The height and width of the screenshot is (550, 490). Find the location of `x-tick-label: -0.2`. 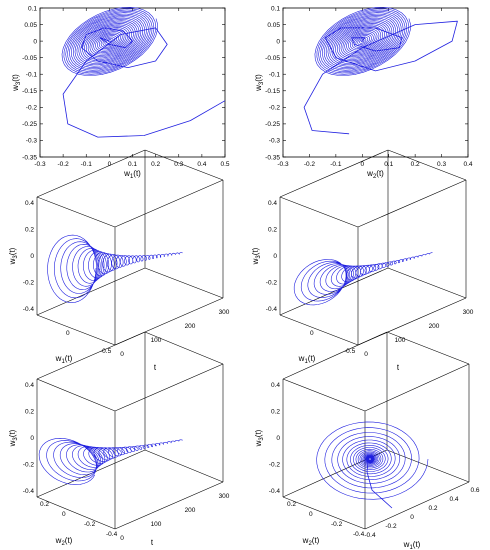

x-tick-label: -0.2 is located at coordinates (391, 526).